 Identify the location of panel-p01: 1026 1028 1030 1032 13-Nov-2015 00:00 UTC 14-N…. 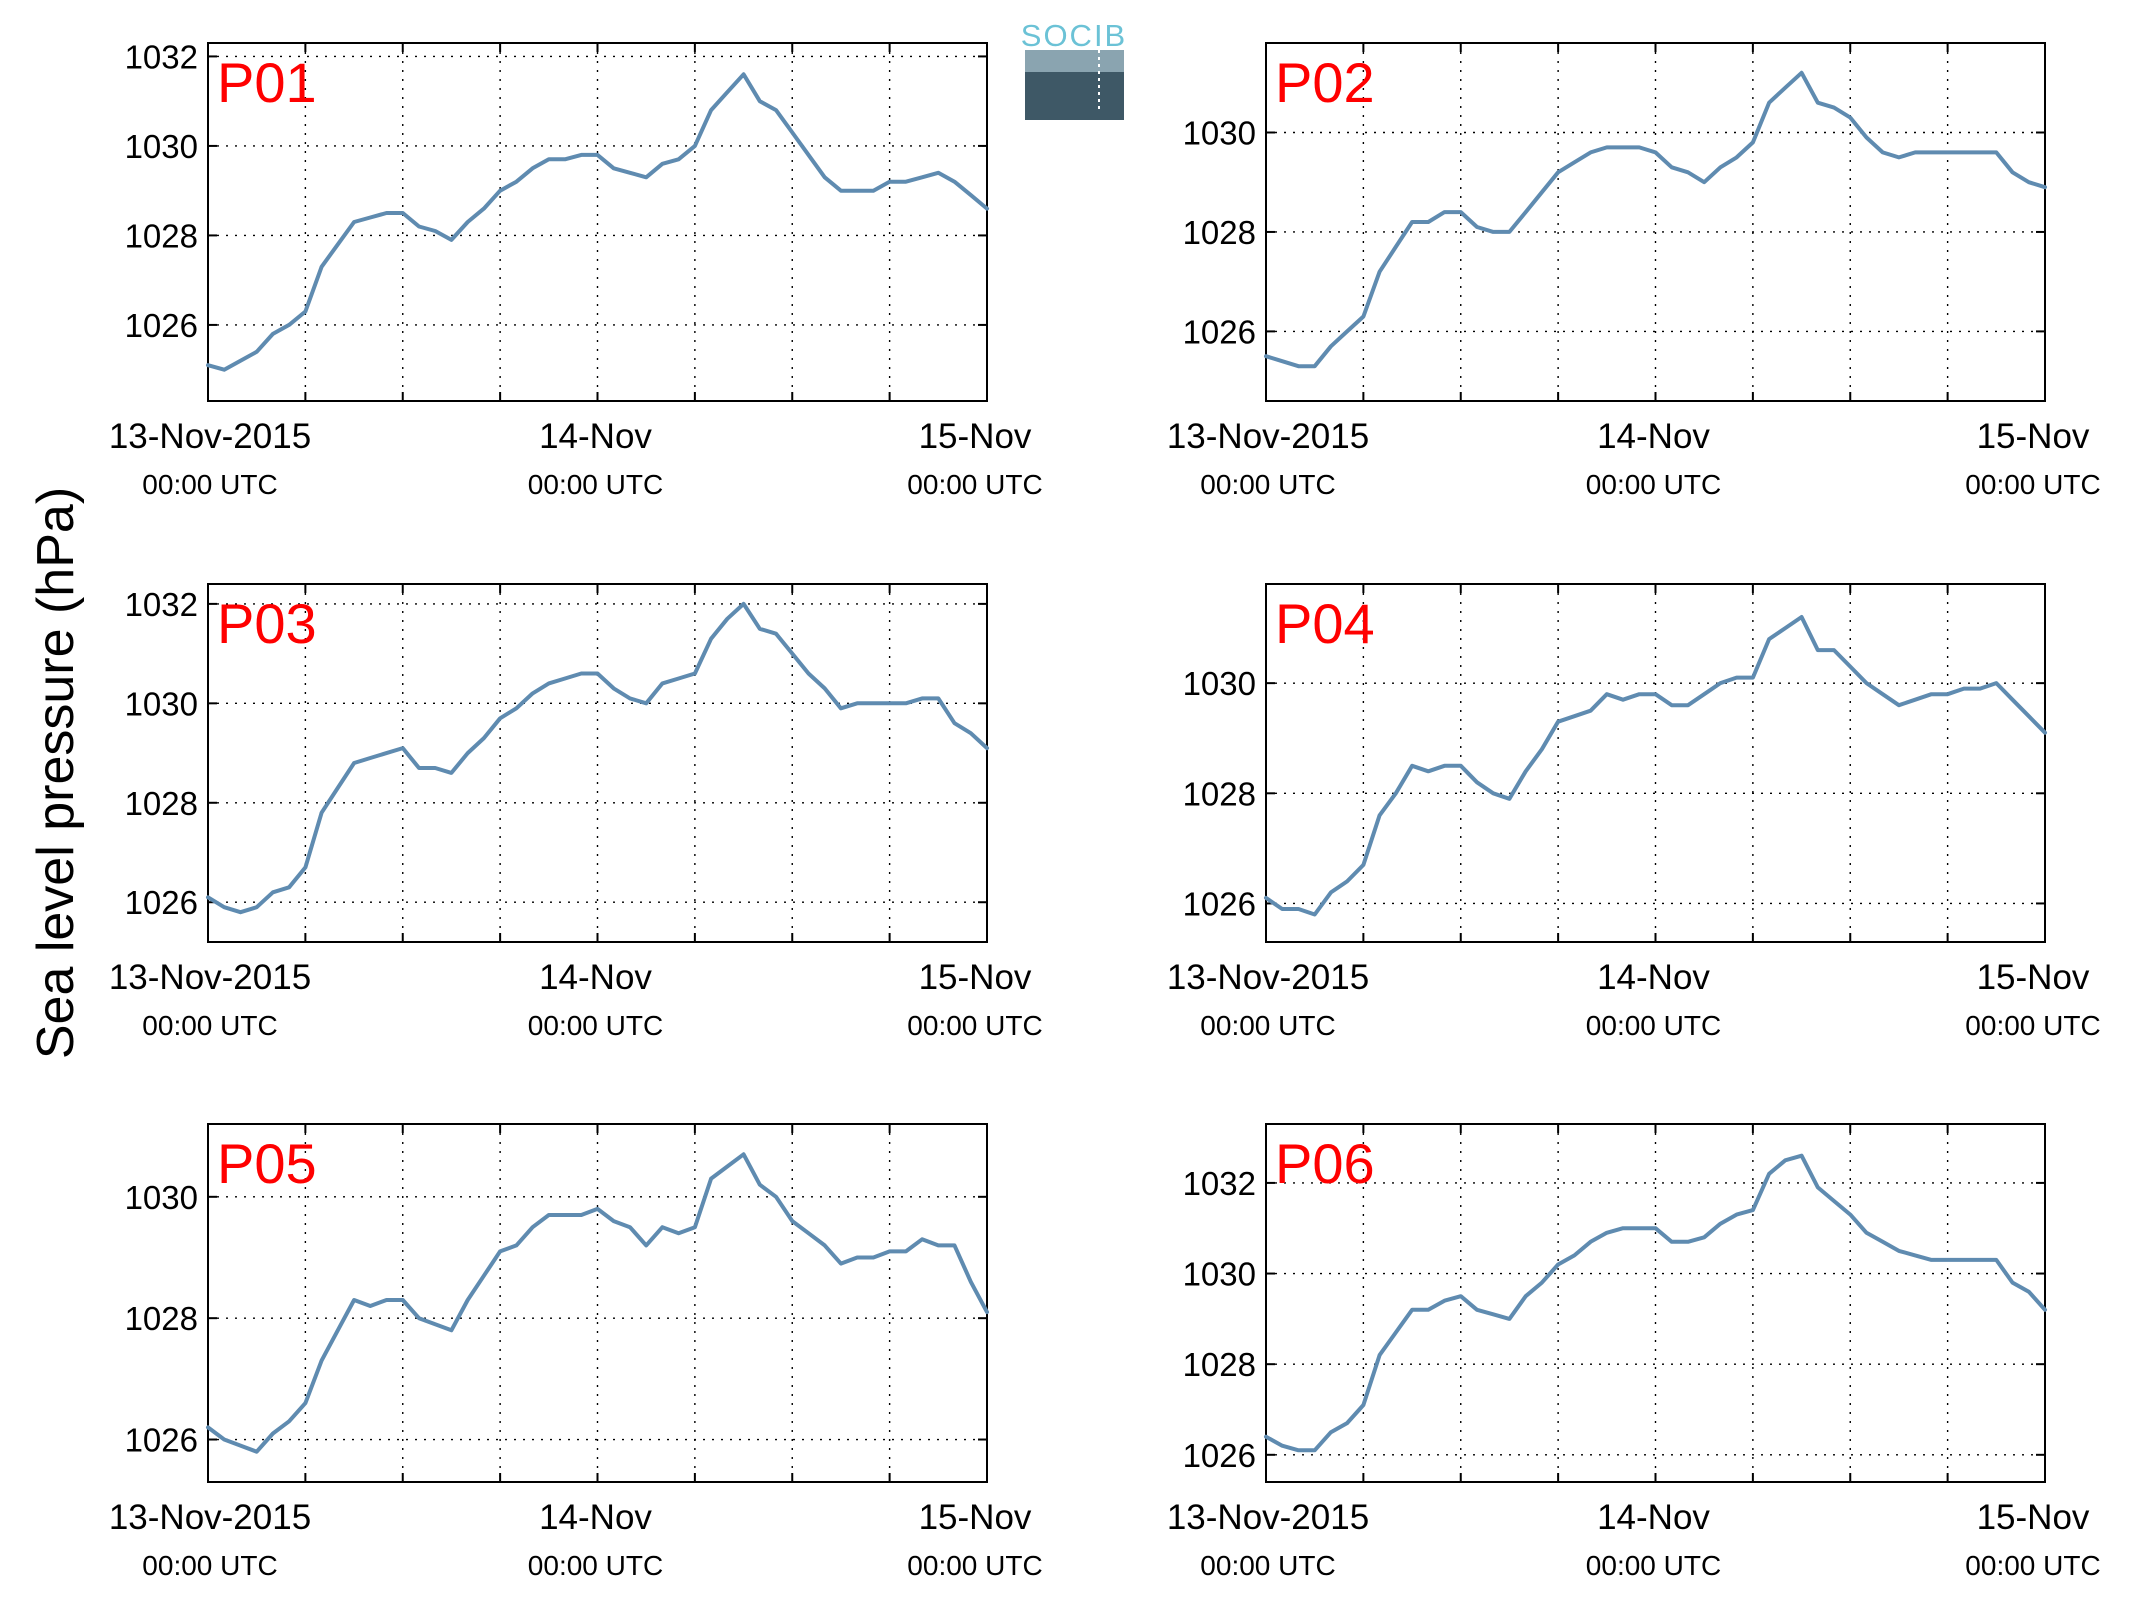
(576, 269).